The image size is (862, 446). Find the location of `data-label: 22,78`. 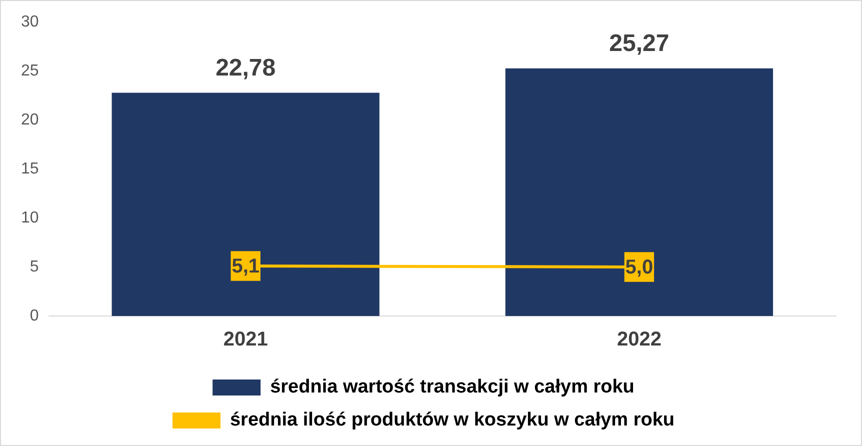

data-label: 22,78 is located at coordinates (246, 68).